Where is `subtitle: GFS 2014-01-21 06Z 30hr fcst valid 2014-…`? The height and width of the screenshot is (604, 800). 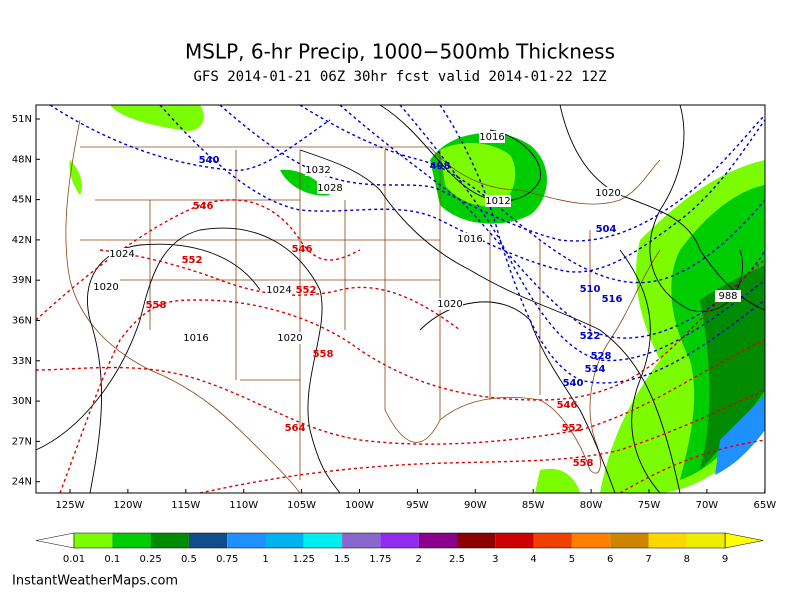 subtitle: GFS 2014-01-21 06Z 30hr fcst valid 2014-… is located at coordinates (399, 77).